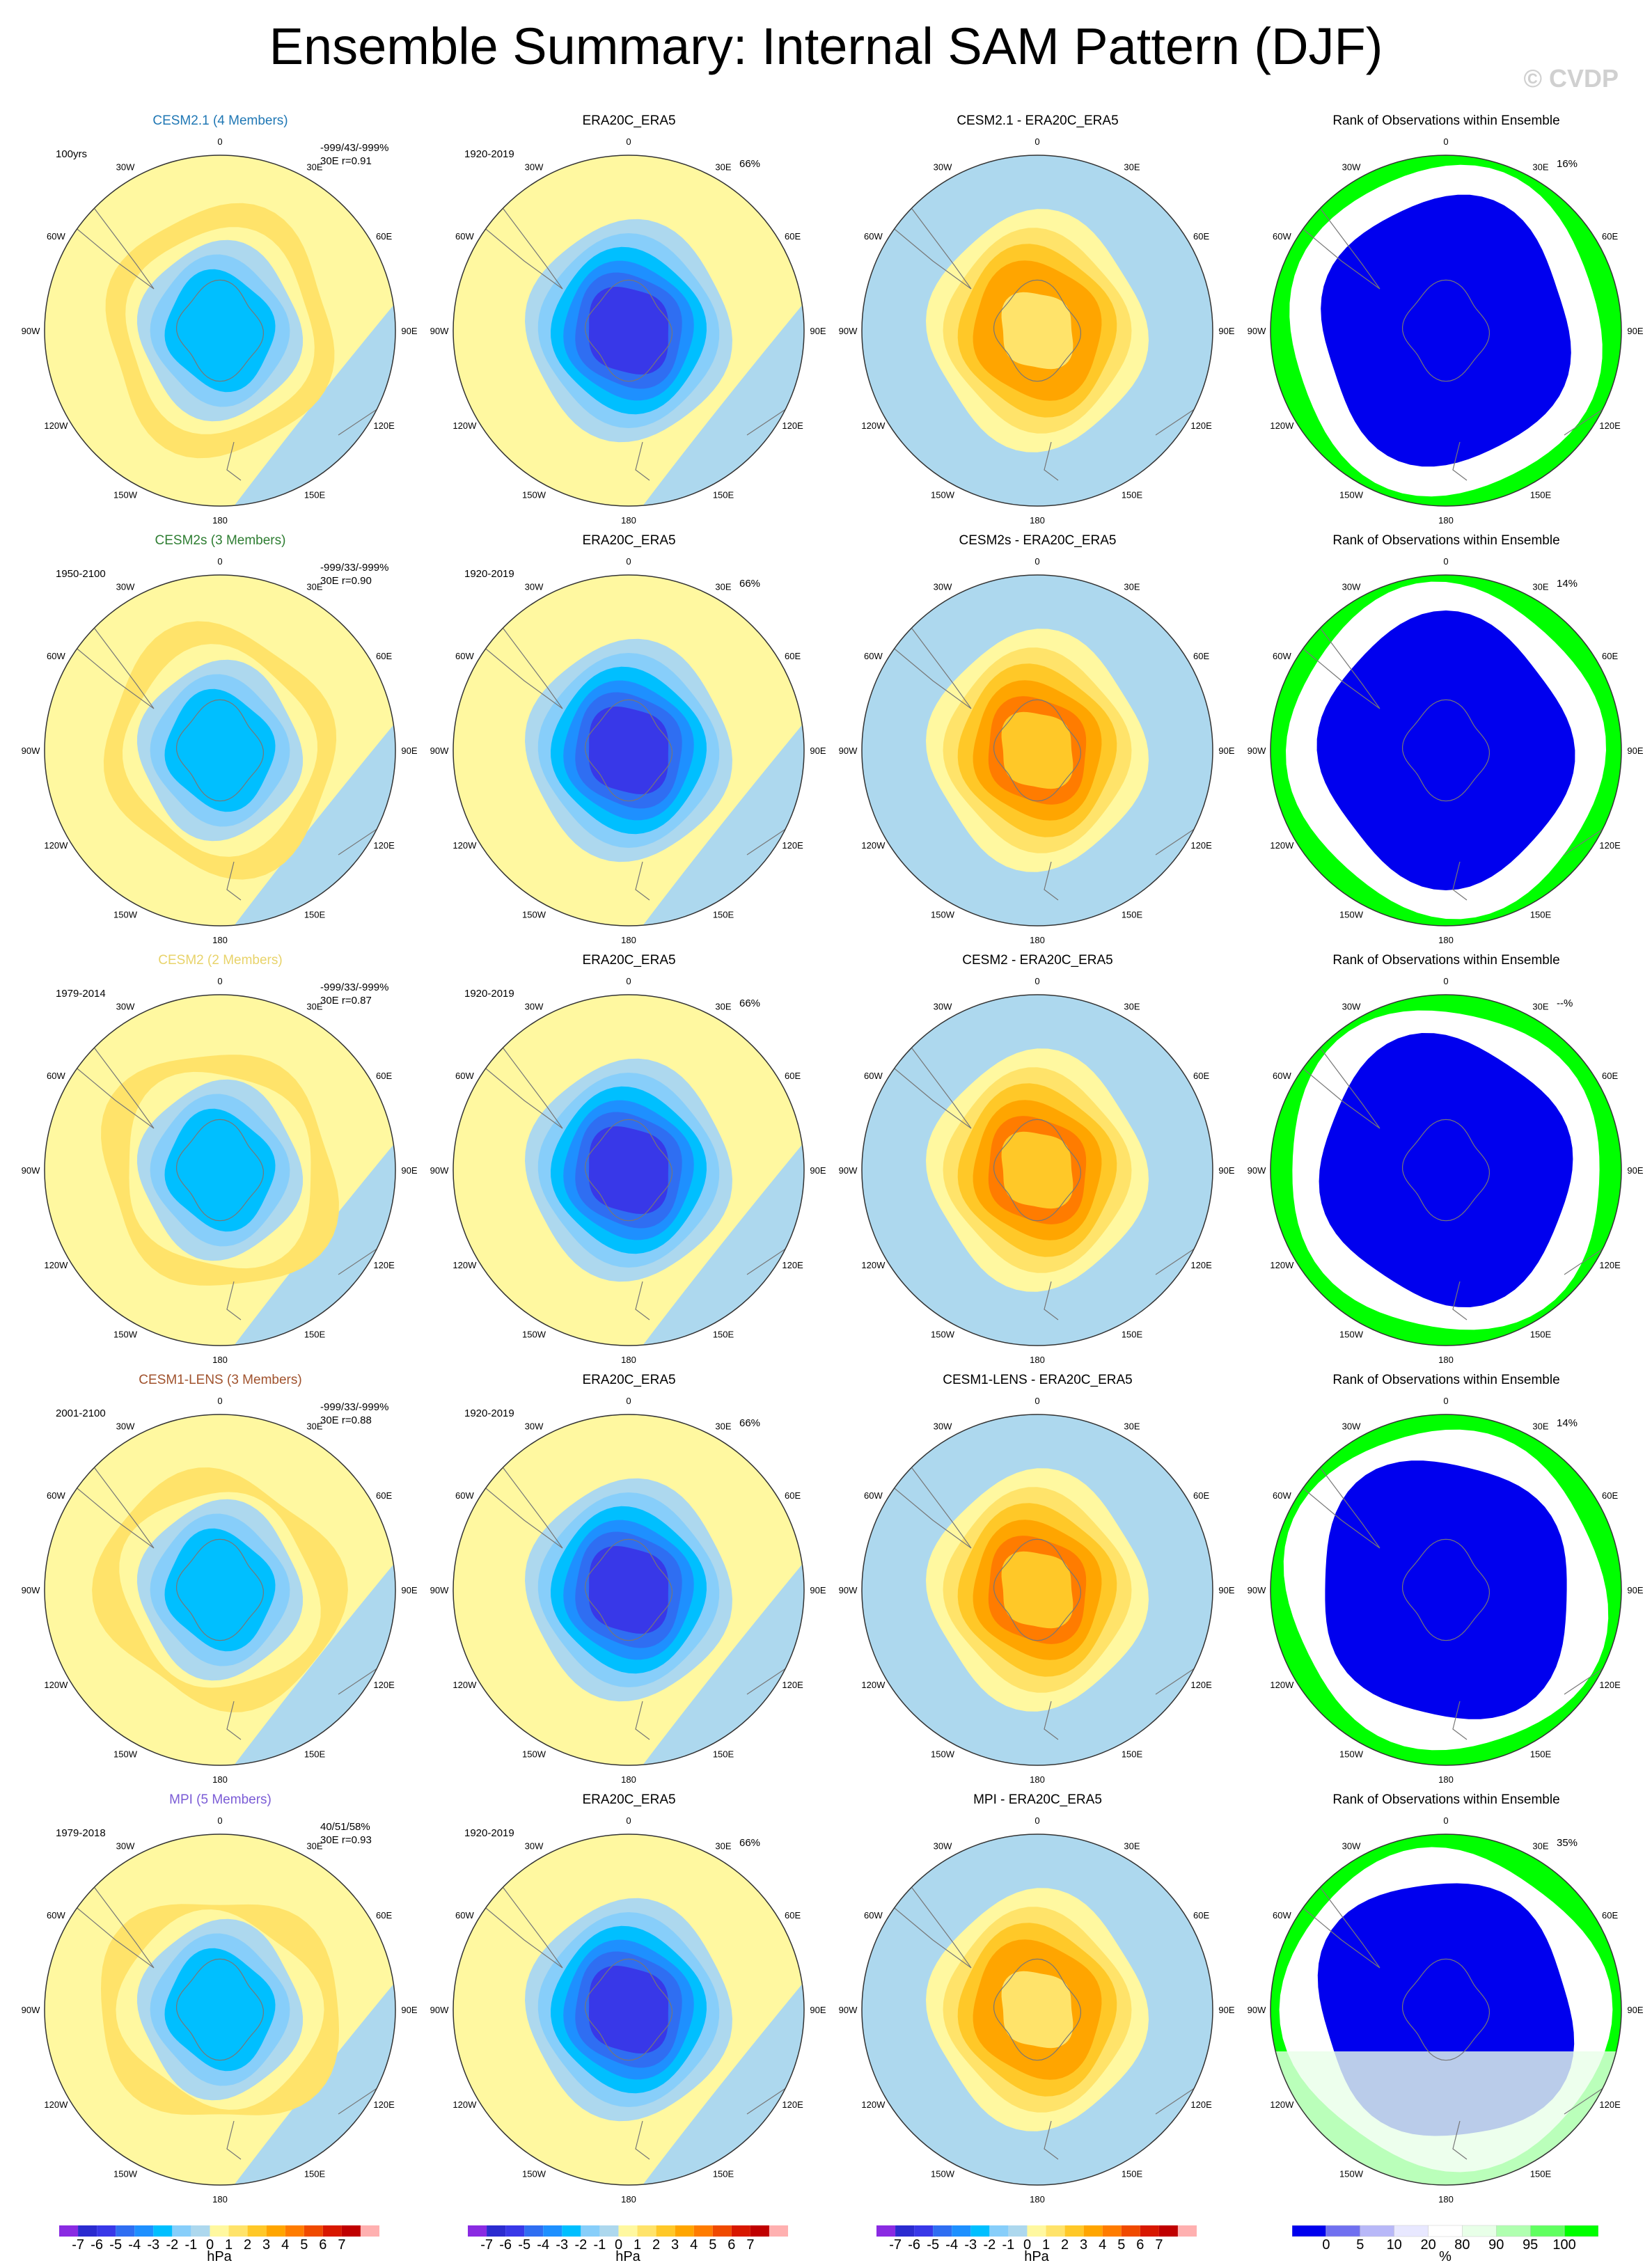  What do you see at coordinates (221, 1380) in the screenshot?
I see `model-panel-title: CESM1-LENS (3 Members)` at bounding box center [221, 1380].